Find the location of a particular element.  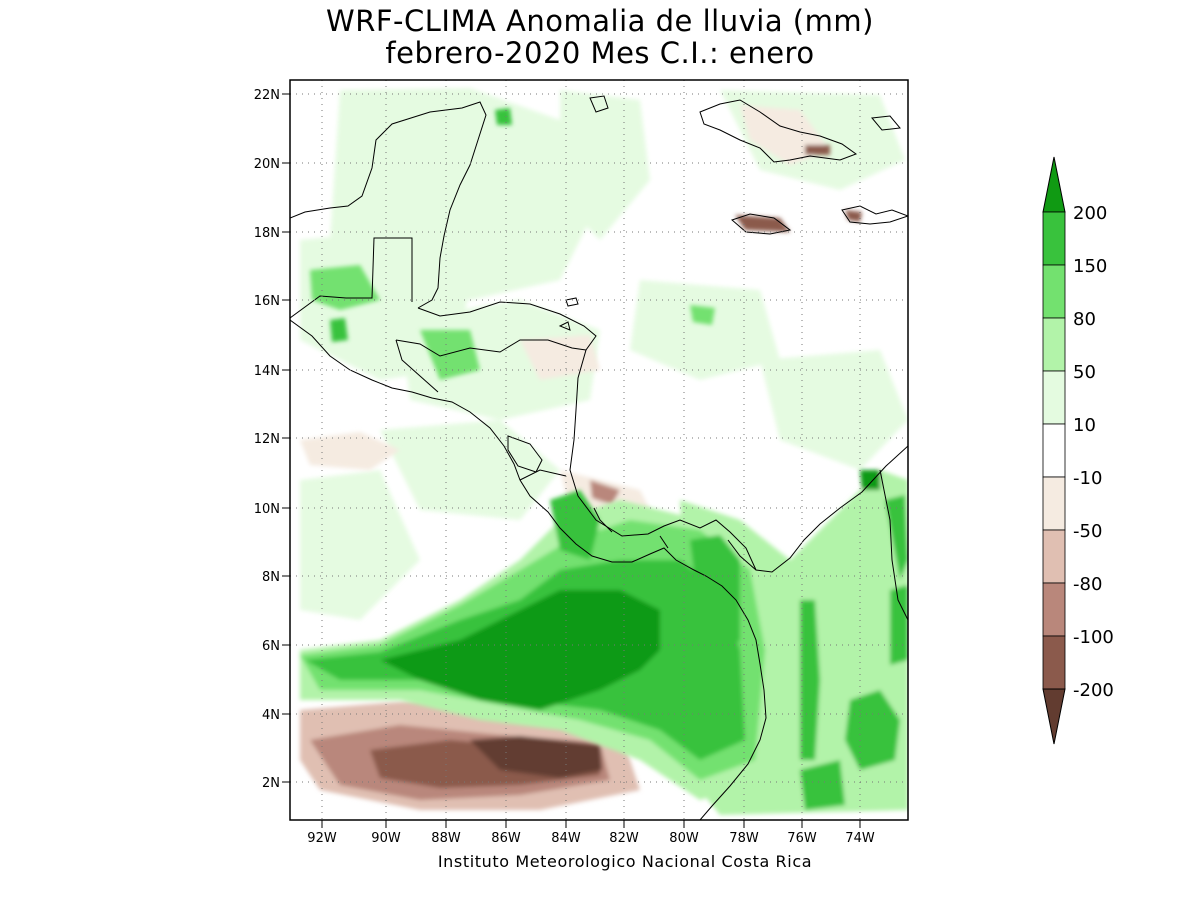

lat-label: 4N is located at coordinates (271, 715).